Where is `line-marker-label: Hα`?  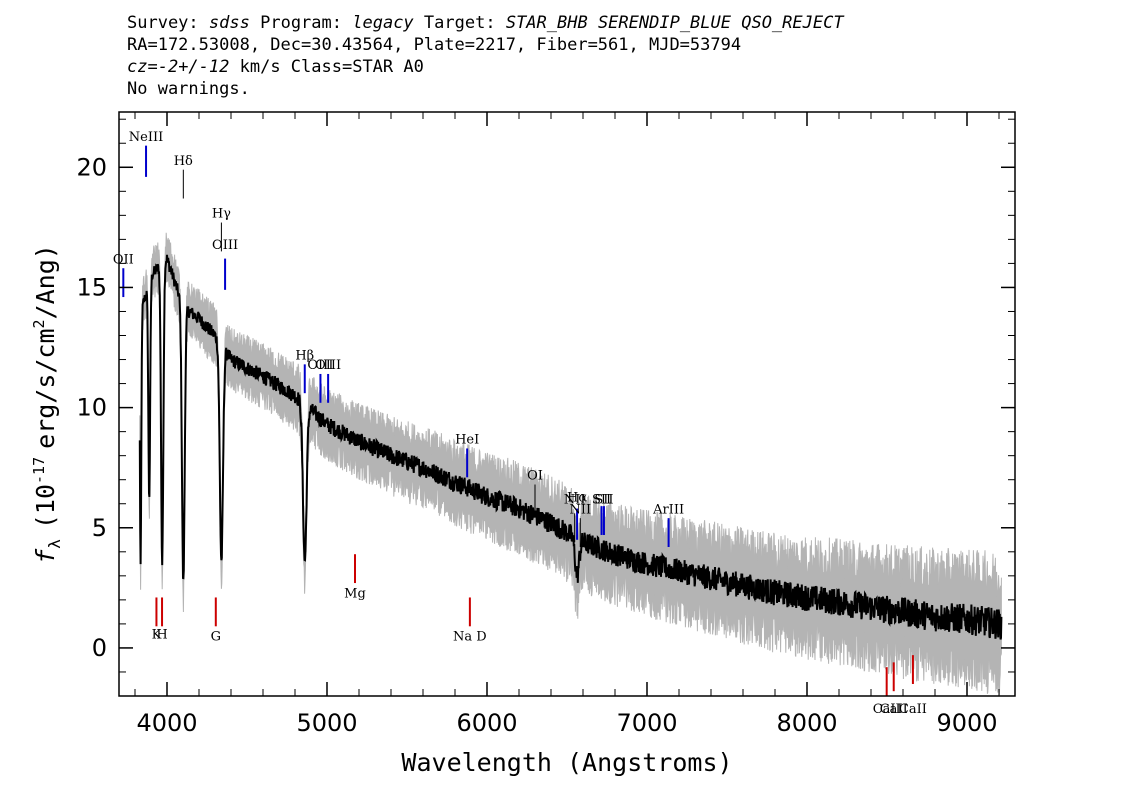
line-marker-label: Hα is located at coordinates (577, 497).